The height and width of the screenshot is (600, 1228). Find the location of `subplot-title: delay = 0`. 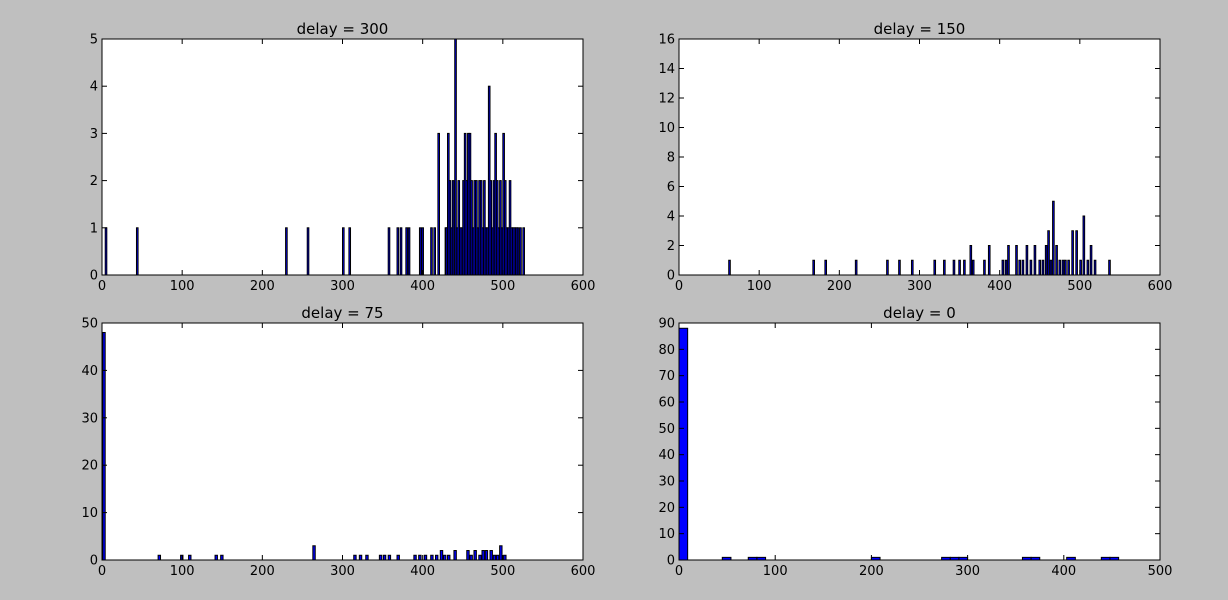

subplot-title: delay = 0 is located at coordinates (919, 313).